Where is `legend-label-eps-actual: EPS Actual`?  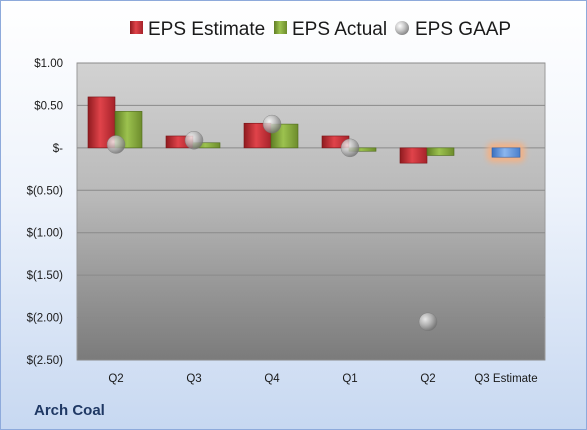
legend-label-eps-actual: EPS Actual is located at coordinates (339, 29).